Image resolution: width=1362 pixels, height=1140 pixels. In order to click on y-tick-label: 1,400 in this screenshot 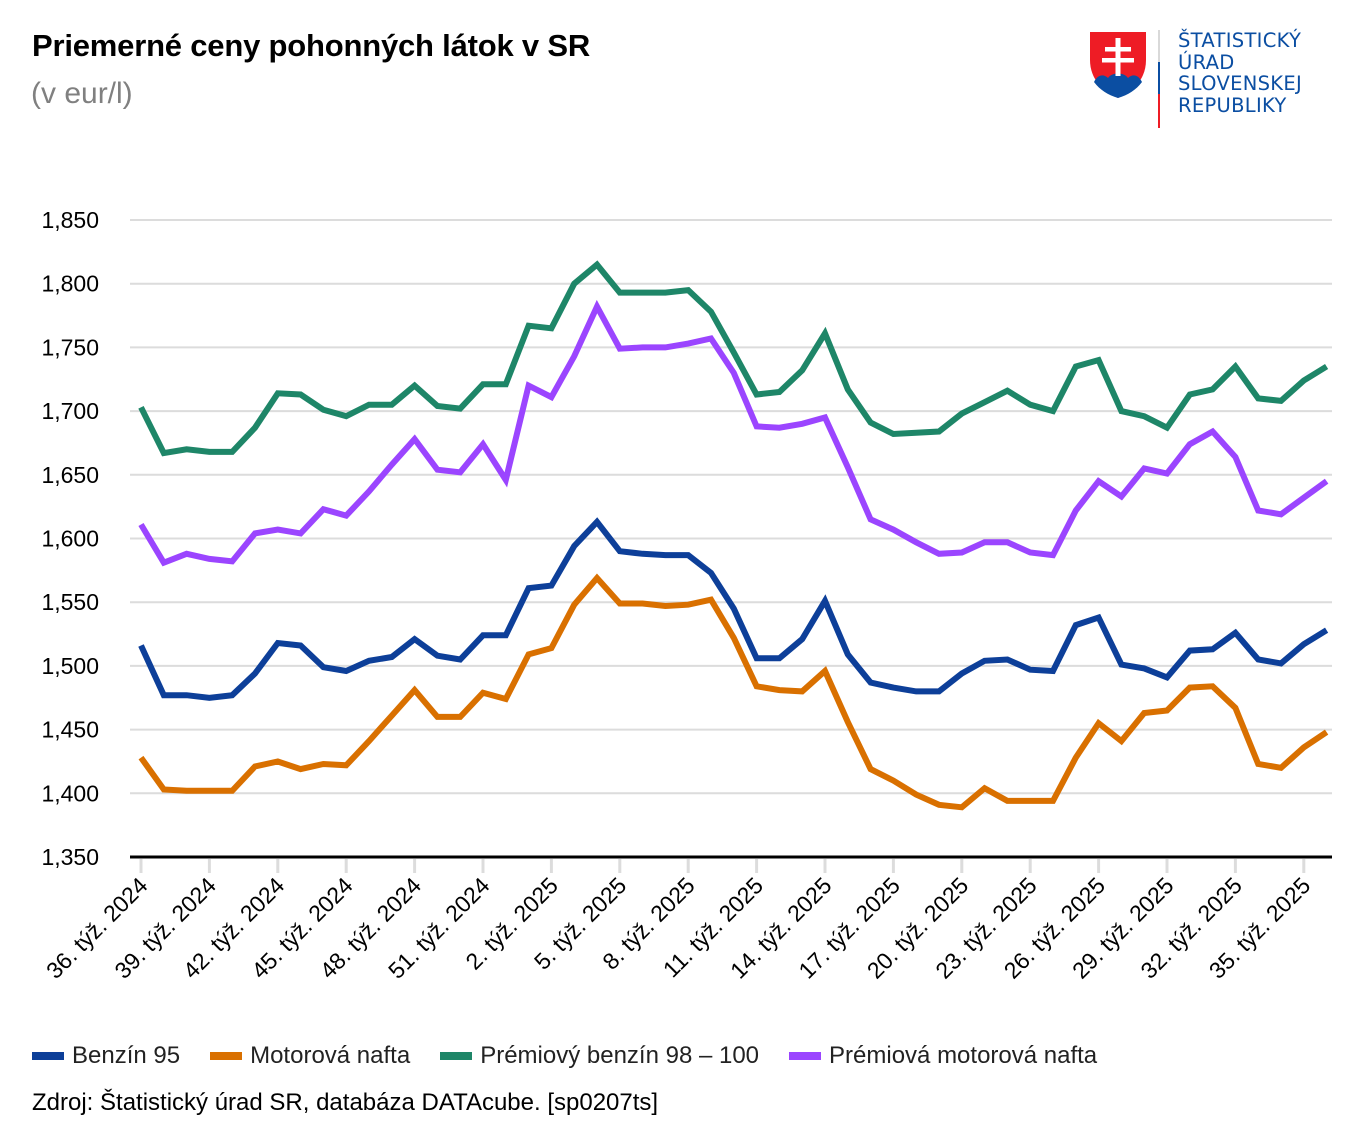, I will do `click(70, 793)`.